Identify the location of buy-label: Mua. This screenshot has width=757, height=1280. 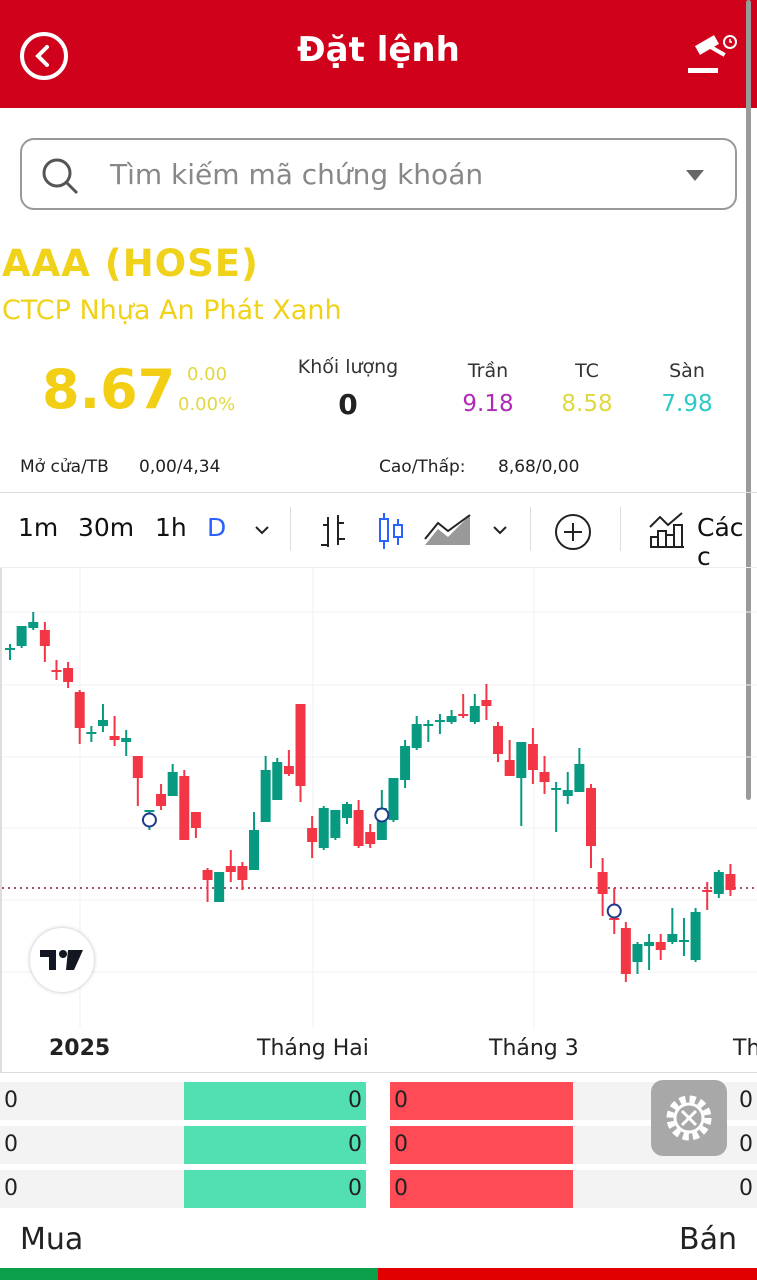
(52, 1239).